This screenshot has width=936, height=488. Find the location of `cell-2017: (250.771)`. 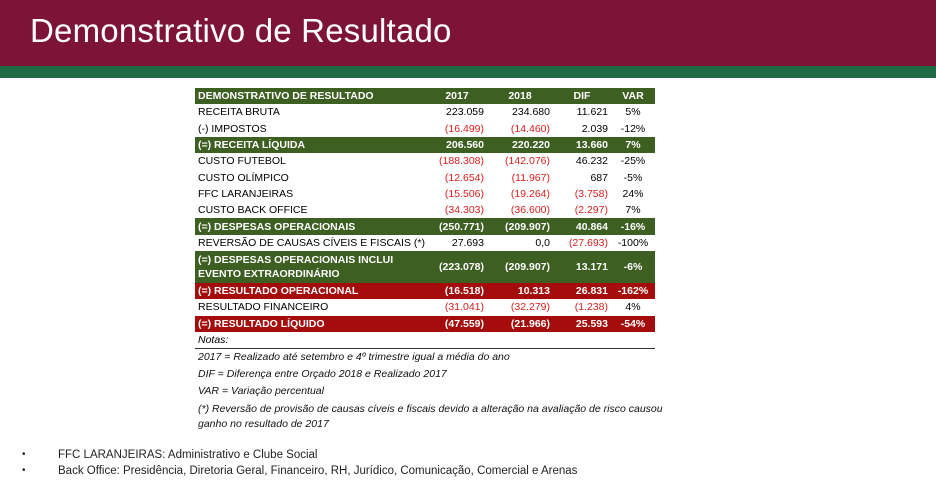

cell-2017: (250.771) is located at coordinates (457, 226).